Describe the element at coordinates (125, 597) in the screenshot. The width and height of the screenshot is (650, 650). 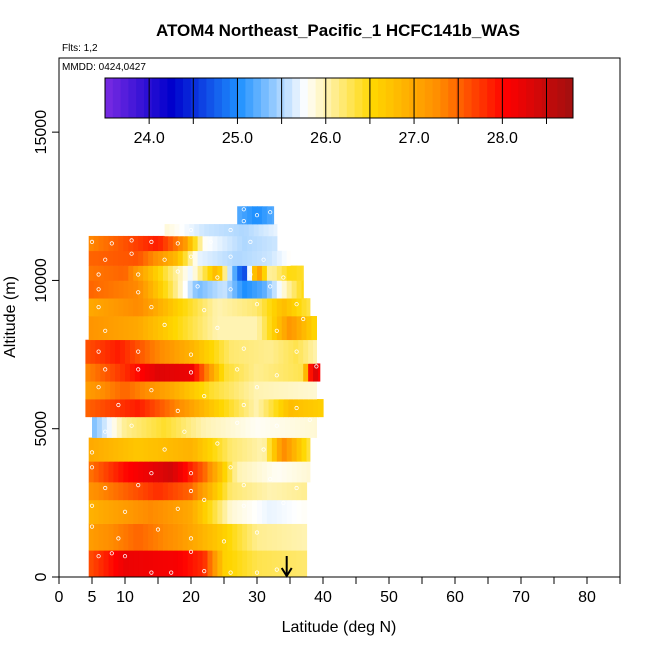
I see `x-tick-label: 10` at that location.